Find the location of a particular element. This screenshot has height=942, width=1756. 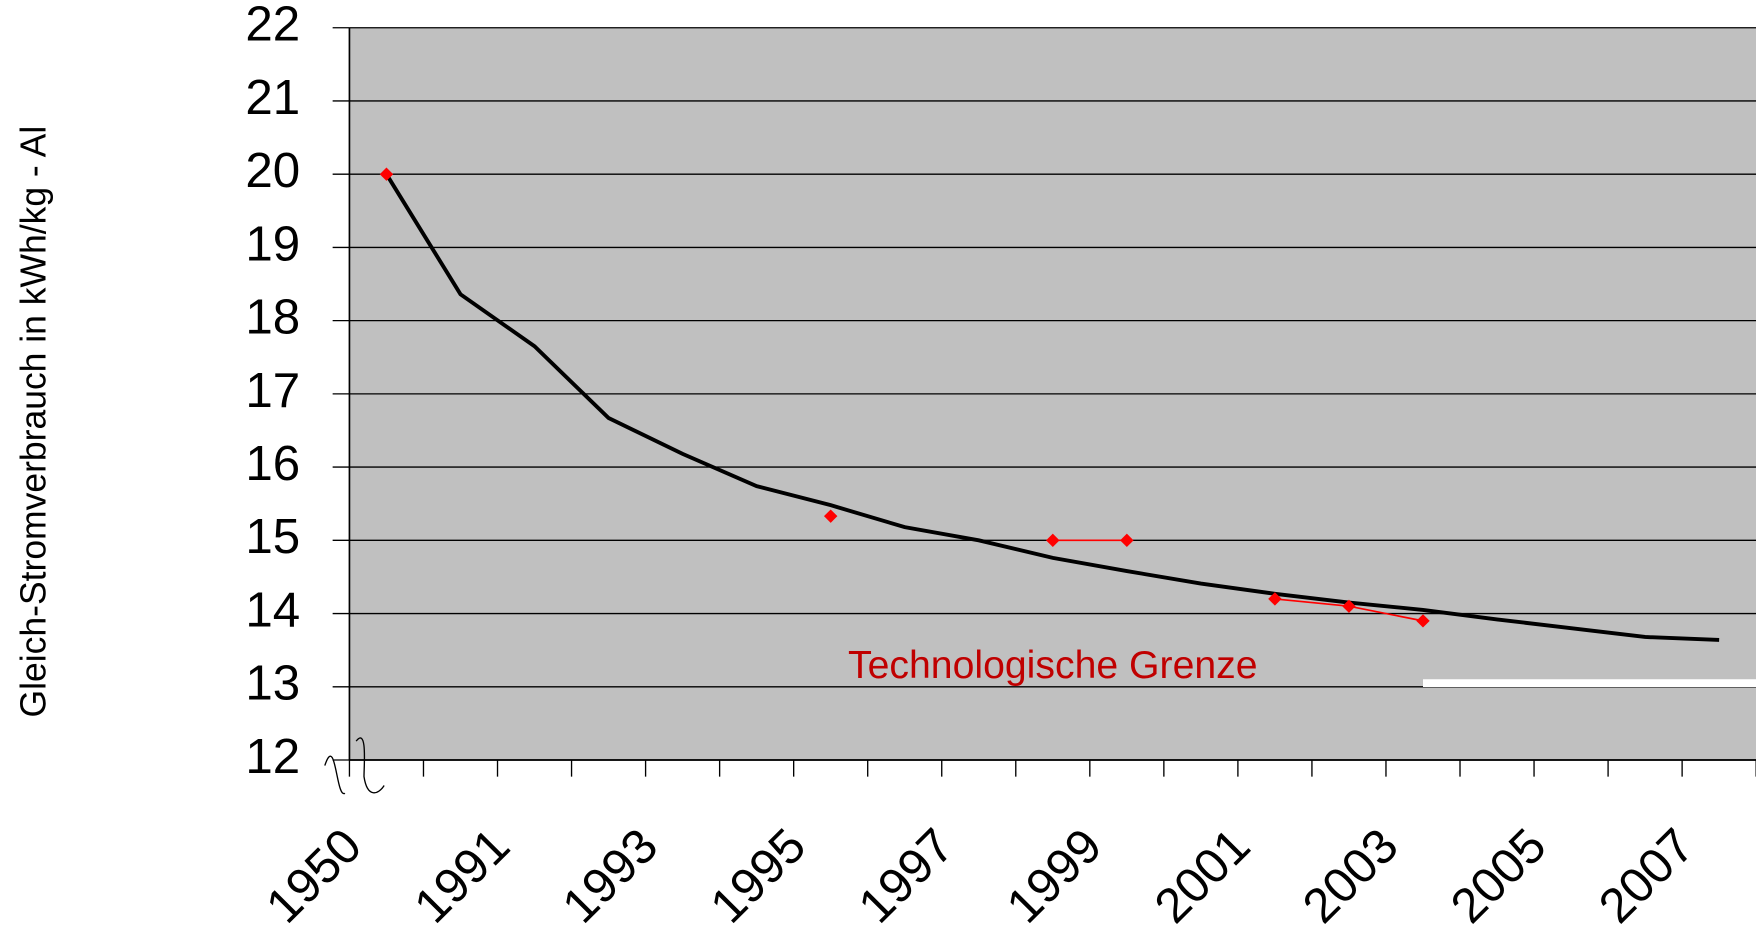

annotation: Technologische Grenze is located at coordinates (1052, 665).